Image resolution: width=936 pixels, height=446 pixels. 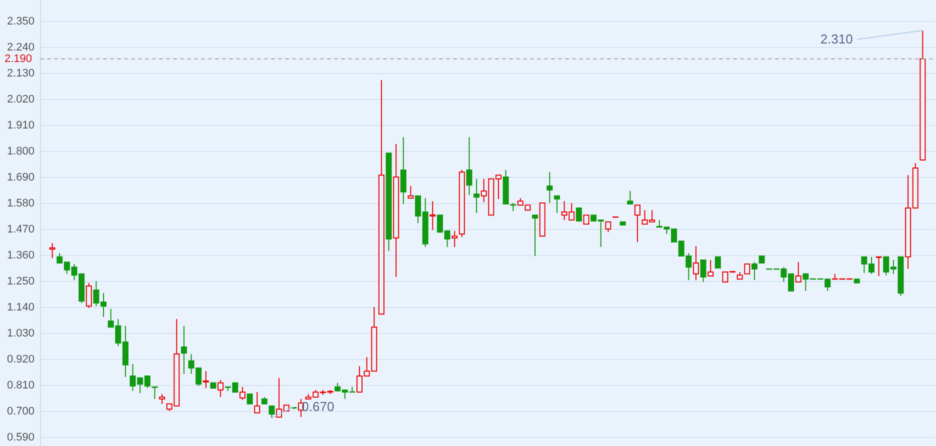 I want to click on y-tick-label: 1.030, so click(x=20, y=334).